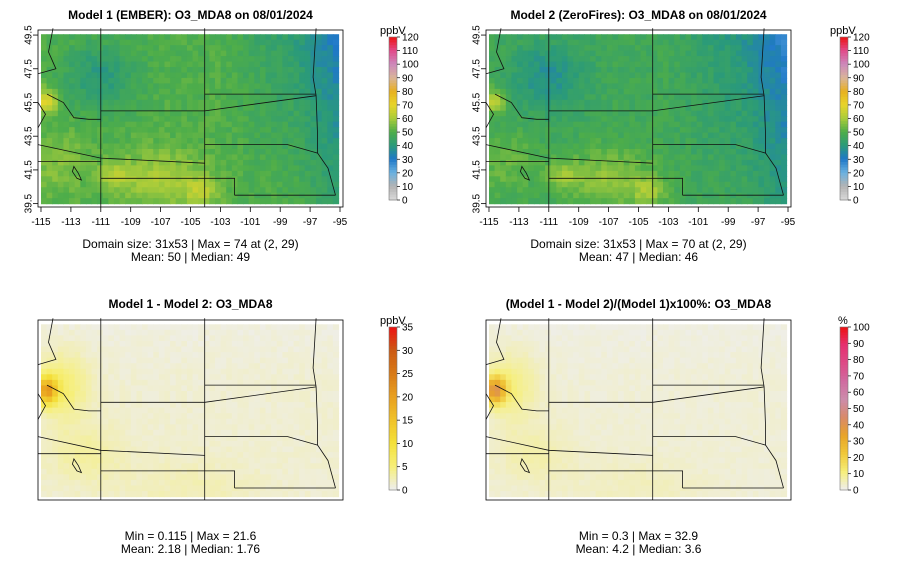 The height and width of the screenshot is (579, 900). Describe the element at coordinates (859, 119) in the screenshot. I see `colorbar-tick-label: 60` at that location.